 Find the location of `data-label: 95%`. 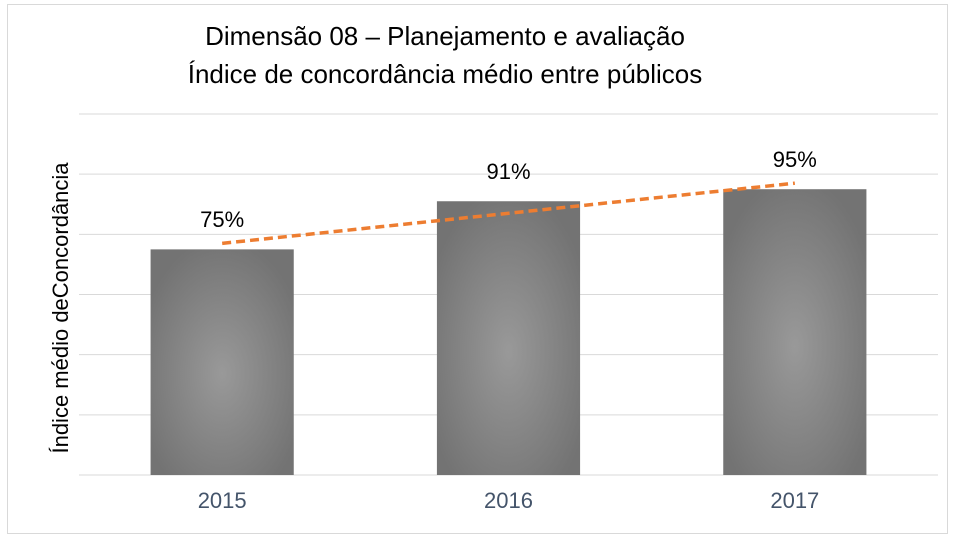

data-label: 95% is located at coordinates (795, 159).